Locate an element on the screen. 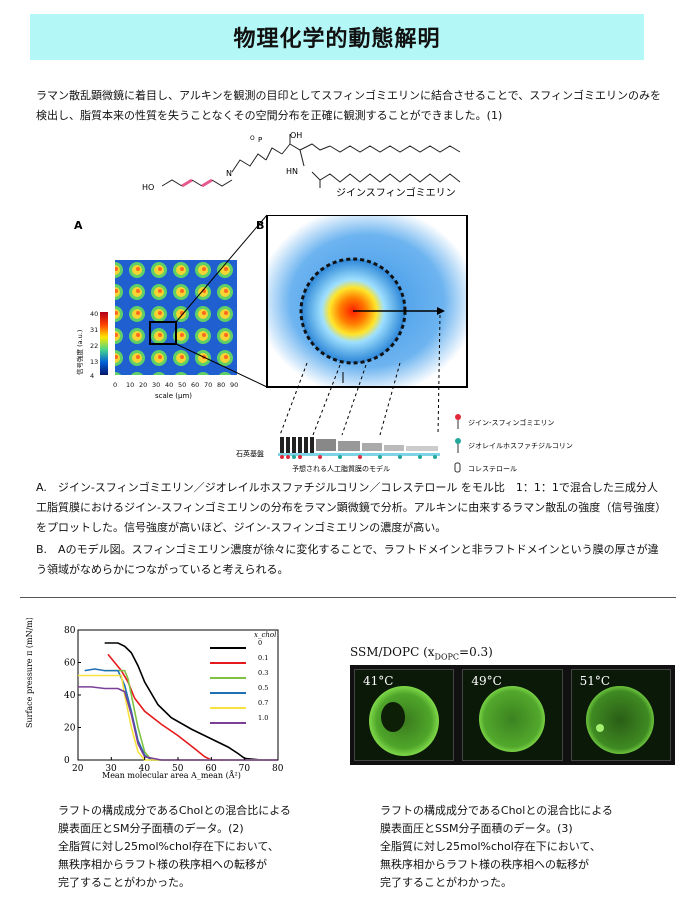 The height and width of the screenshot is (900, 700). atom-o: O is located at coordinates (252, 138).